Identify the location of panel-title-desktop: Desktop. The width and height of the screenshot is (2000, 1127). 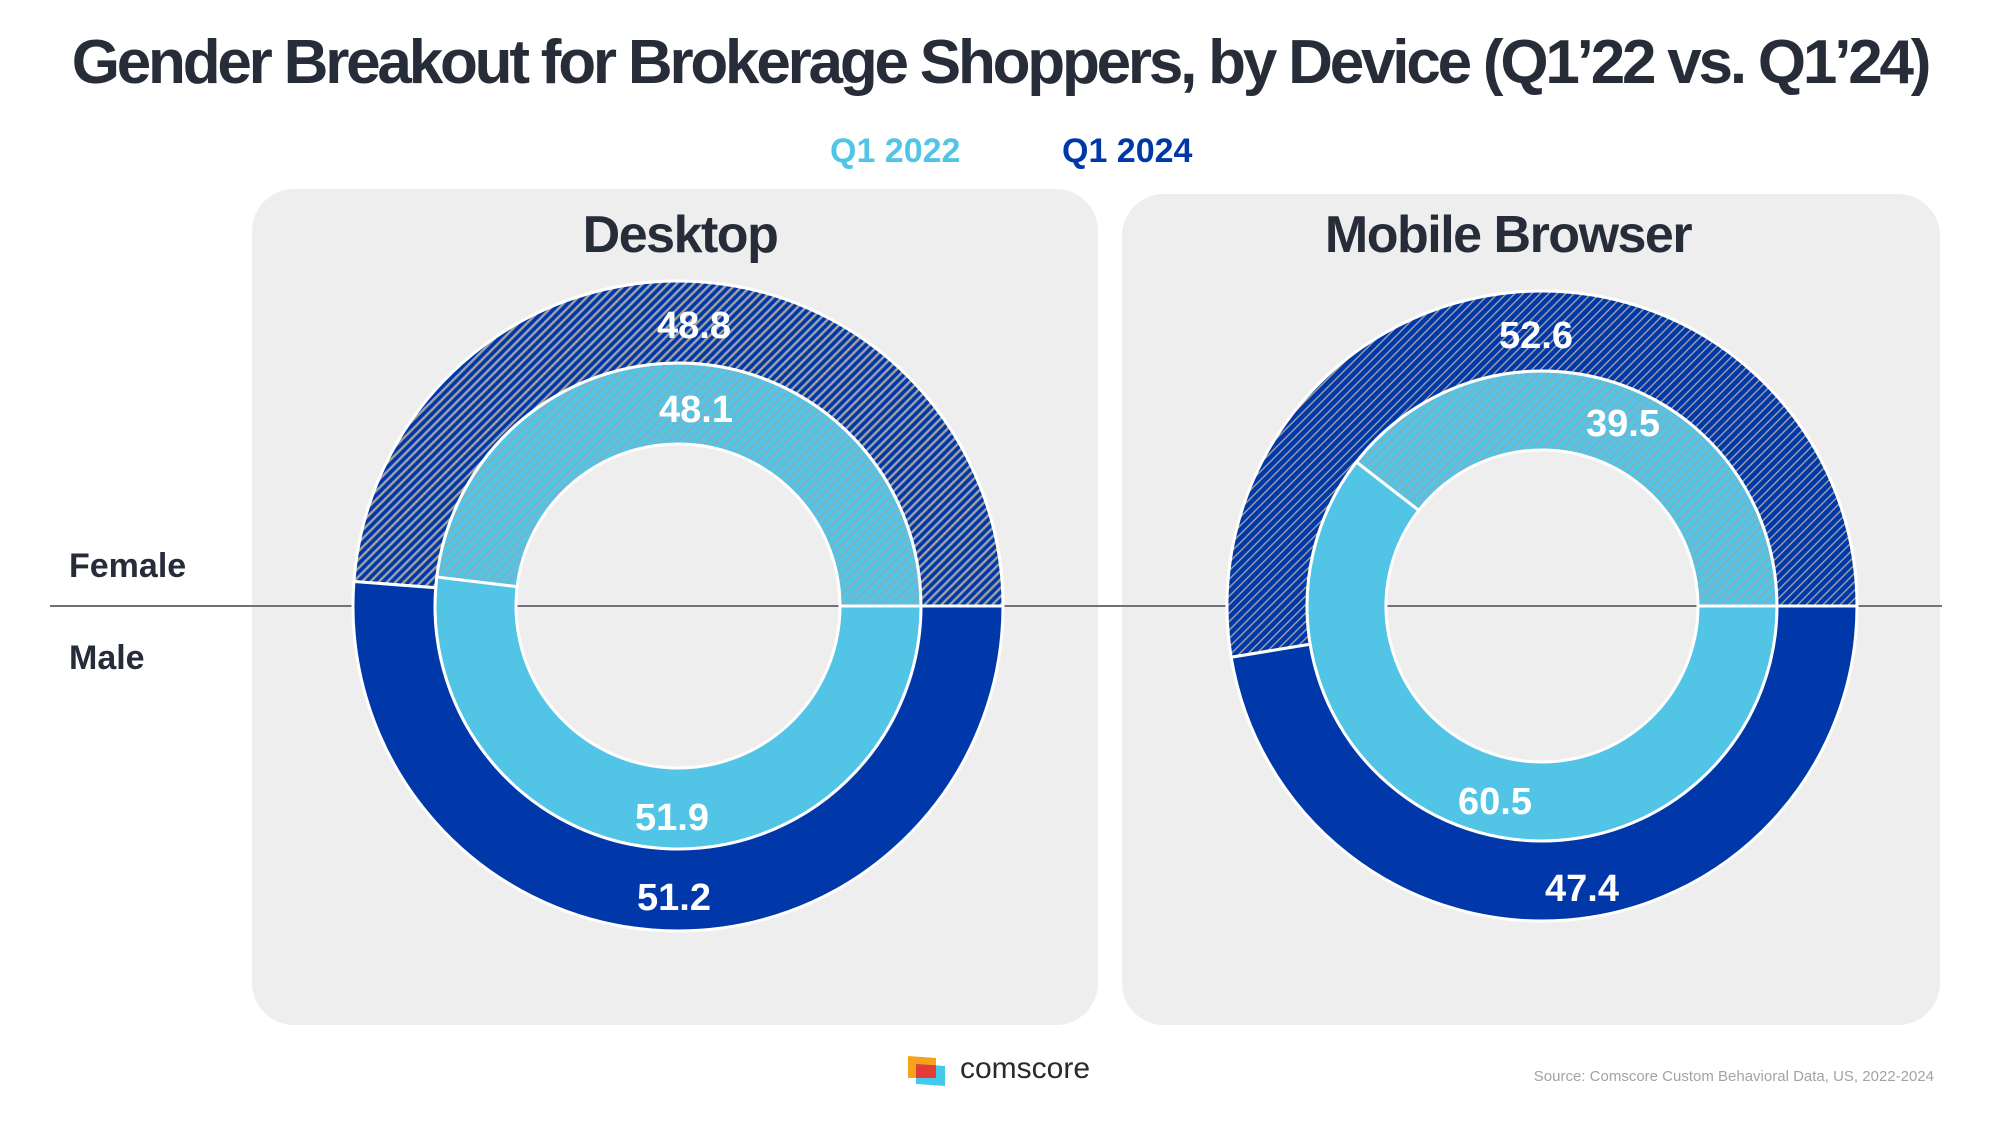
(680, 235).